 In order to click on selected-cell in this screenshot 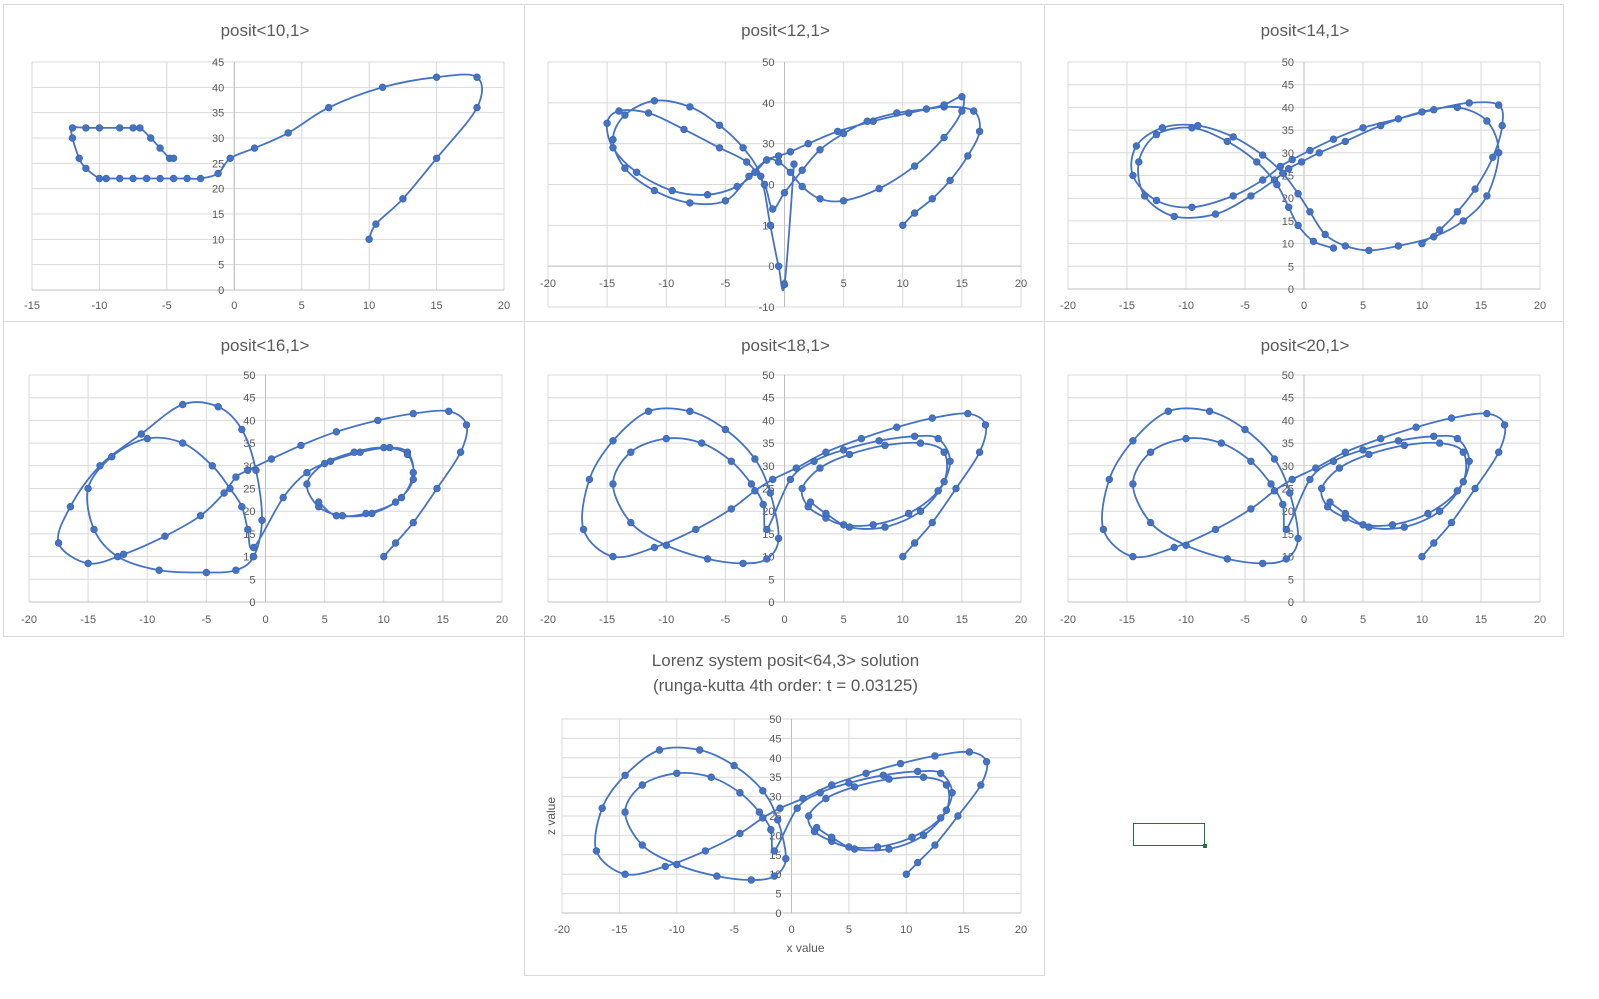, I will do `click(1169, 834)`.